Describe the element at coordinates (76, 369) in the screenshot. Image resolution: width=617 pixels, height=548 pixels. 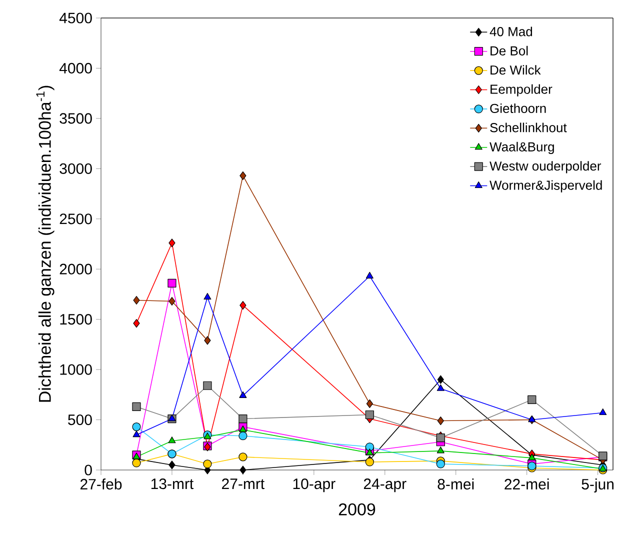
I see `y-tick-label: 1000` at that location.